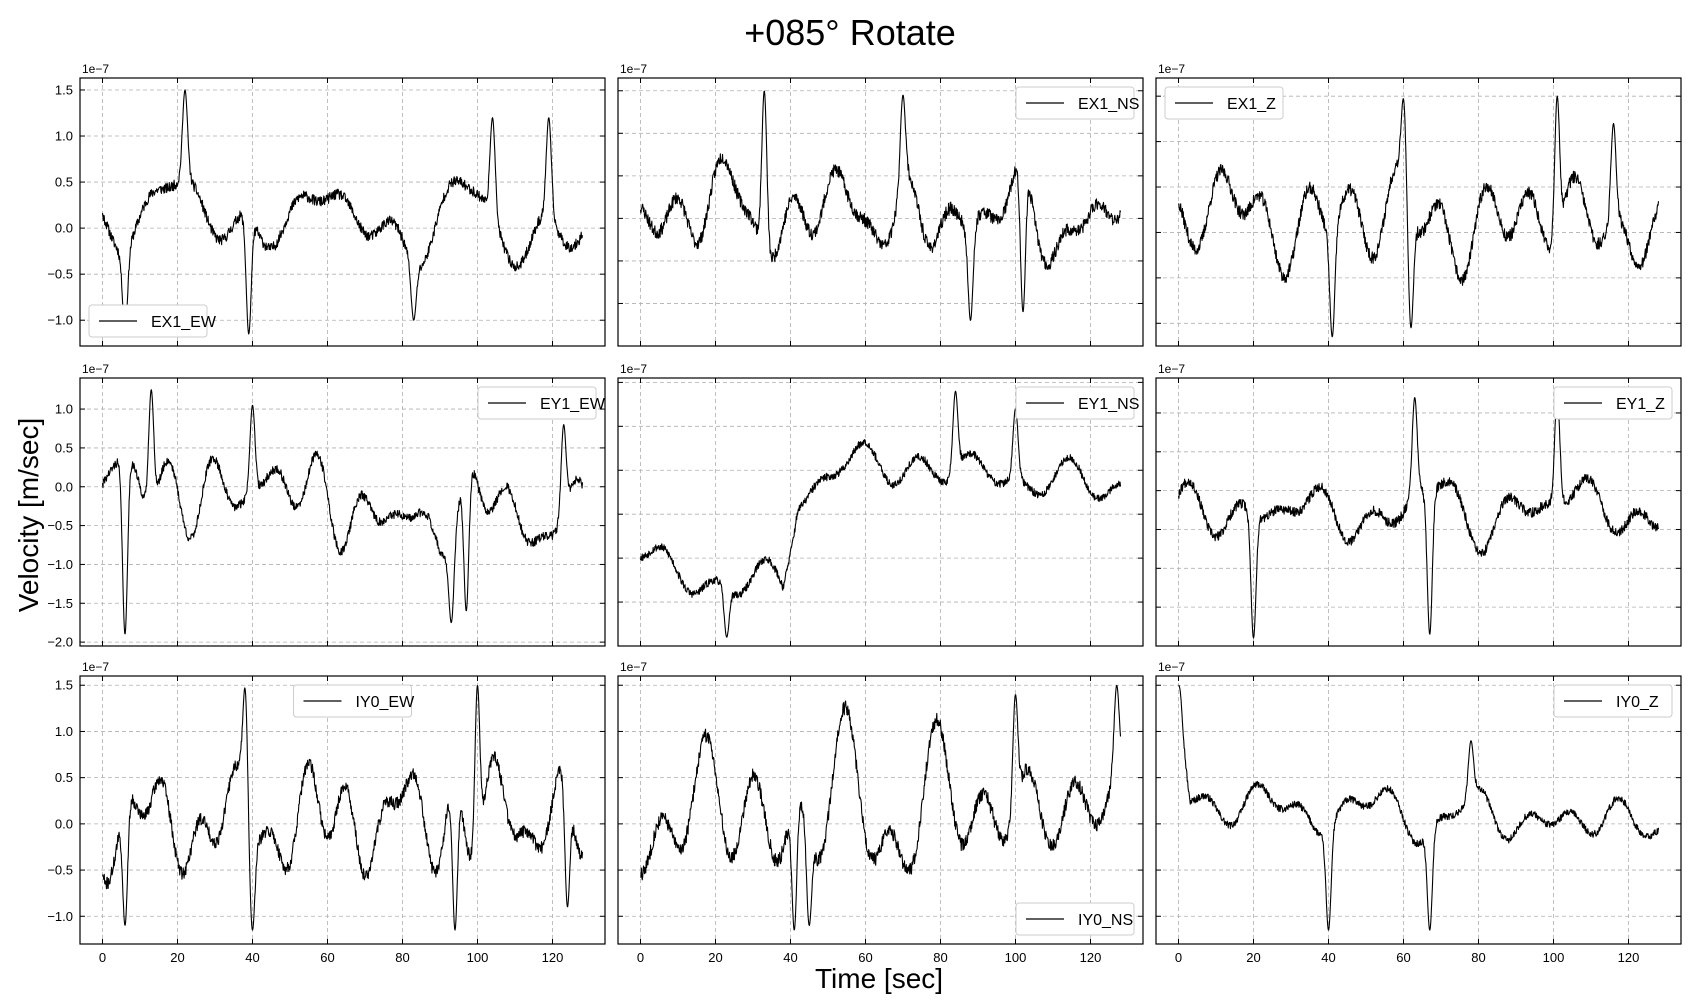 Image resolution: width=1700 pixels, height=1000 pixels. What do you see at coordinates (1419, 216) in the screenshot?
I see `series-line-ex1-z` at bounding box center [1419, 216].